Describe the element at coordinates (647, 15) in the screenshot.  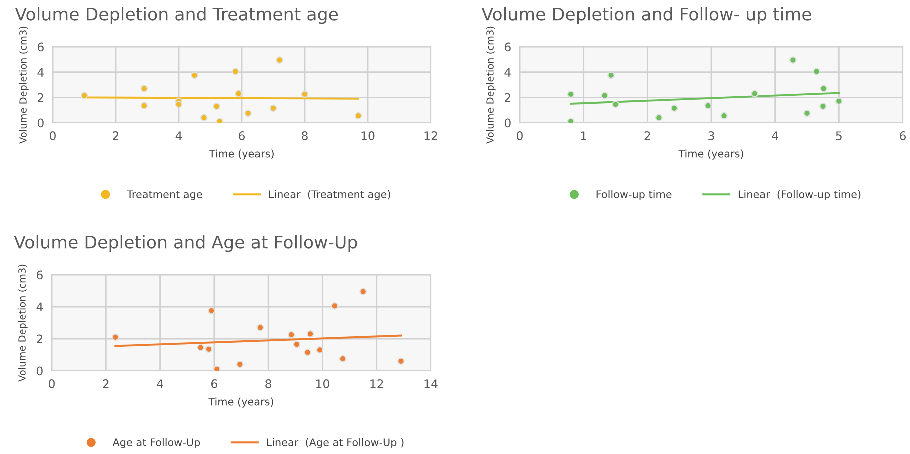
I see `chart-title: Volume Depletion and Follow- up time` at that location.